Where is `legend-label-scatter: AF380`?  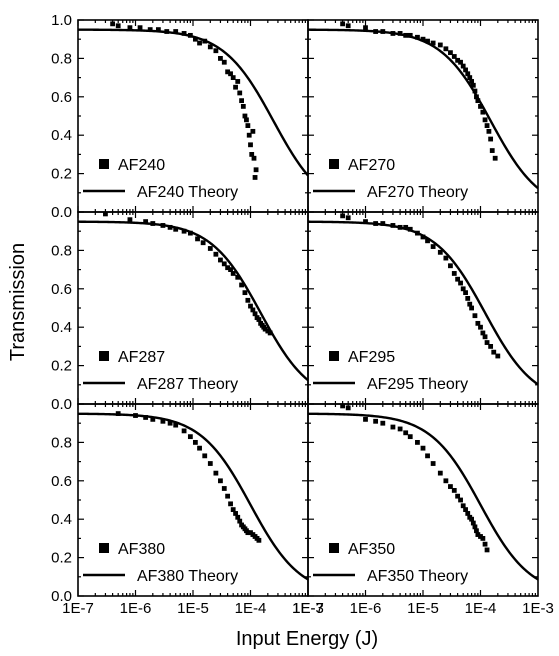 legend-label-scatter: AF380 is located at coordinates (141, 549).